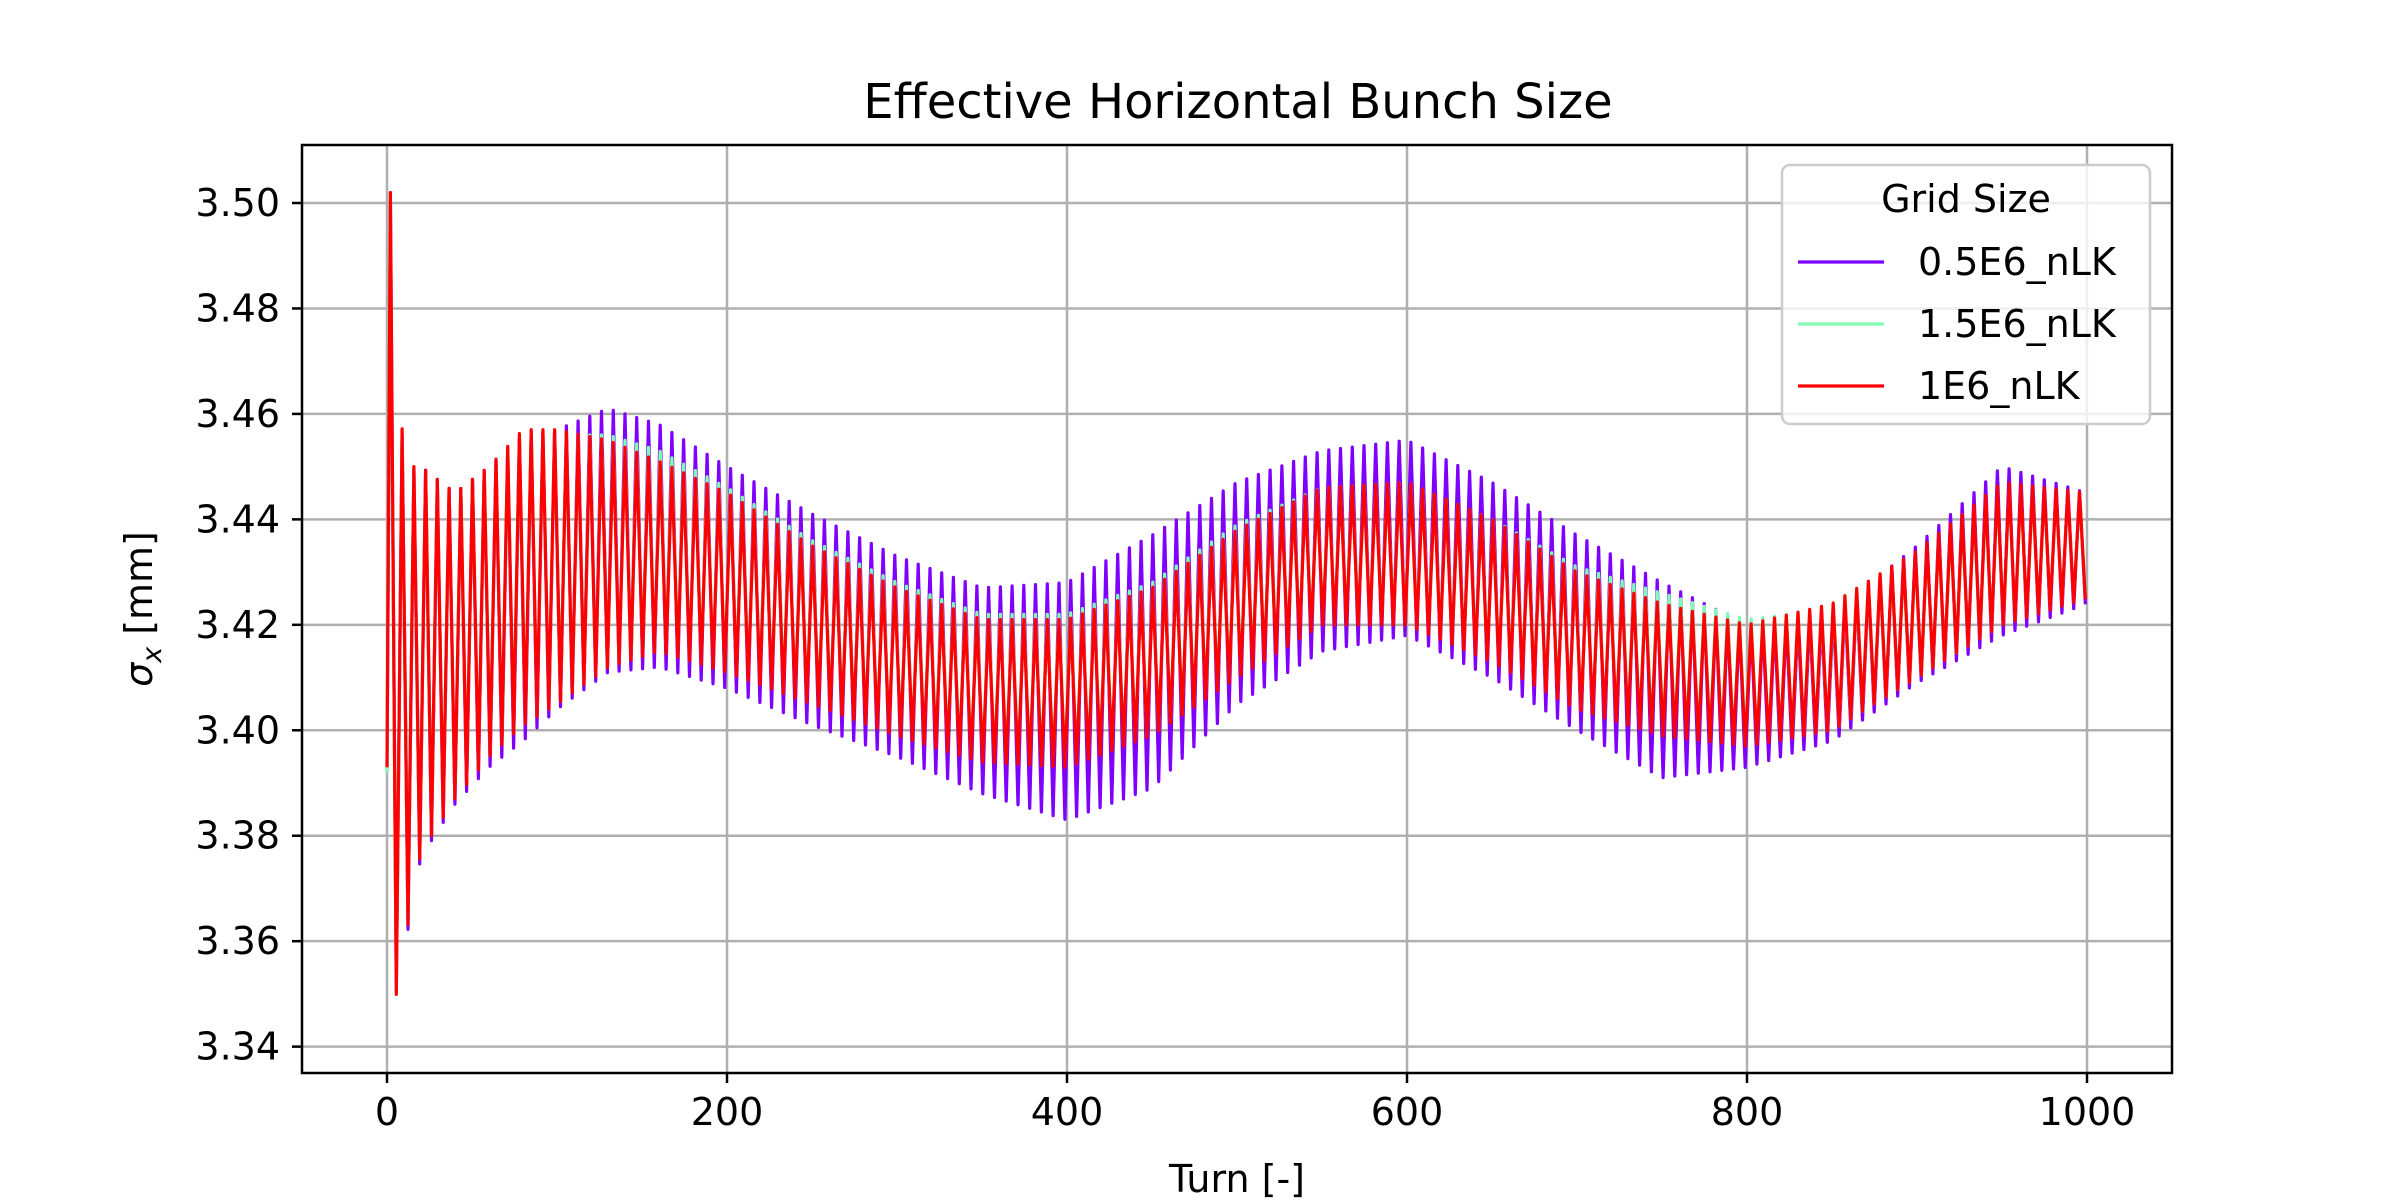  I want to click on y-axis-label-symbol: σ, so click(139, 674).